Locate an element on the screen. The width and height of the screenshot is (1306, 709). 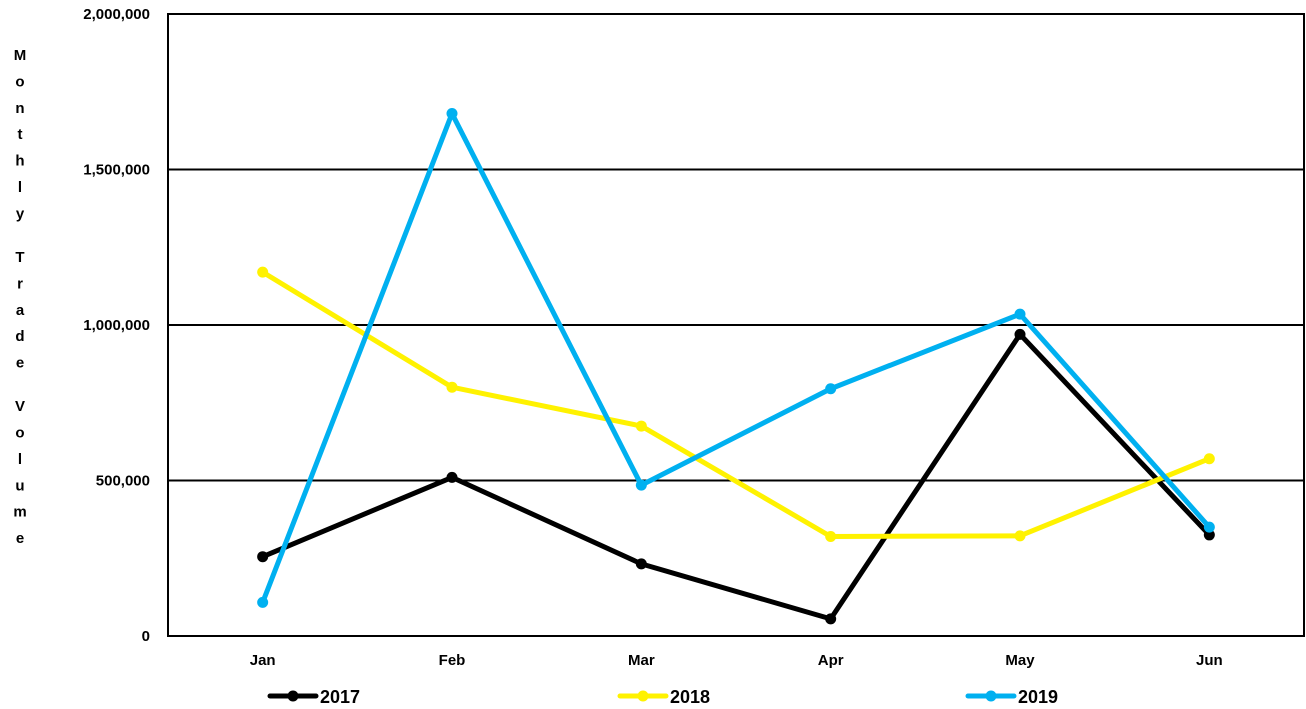
y-tick-label: 1,500,000 is located at coordinates (116, 170).